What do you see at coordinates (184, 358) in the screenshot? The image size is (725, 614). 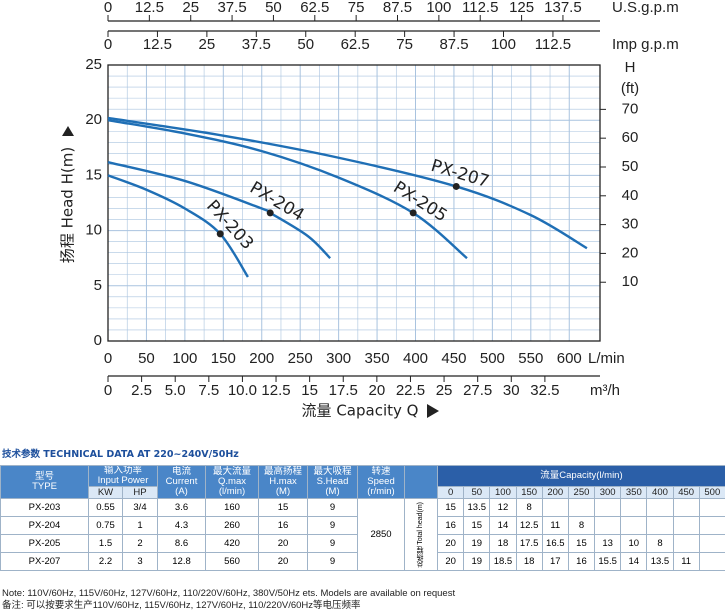 I see `x-tick-label: 100` at bounding box center [184, 358].